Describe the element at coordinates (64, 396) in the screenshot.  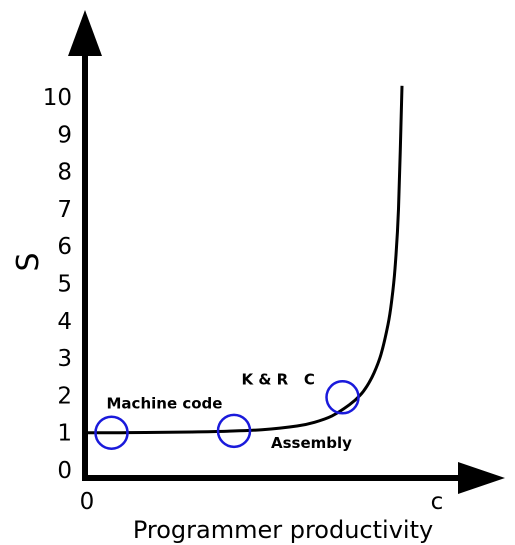
I see `y-tick-label: 2` at that location.